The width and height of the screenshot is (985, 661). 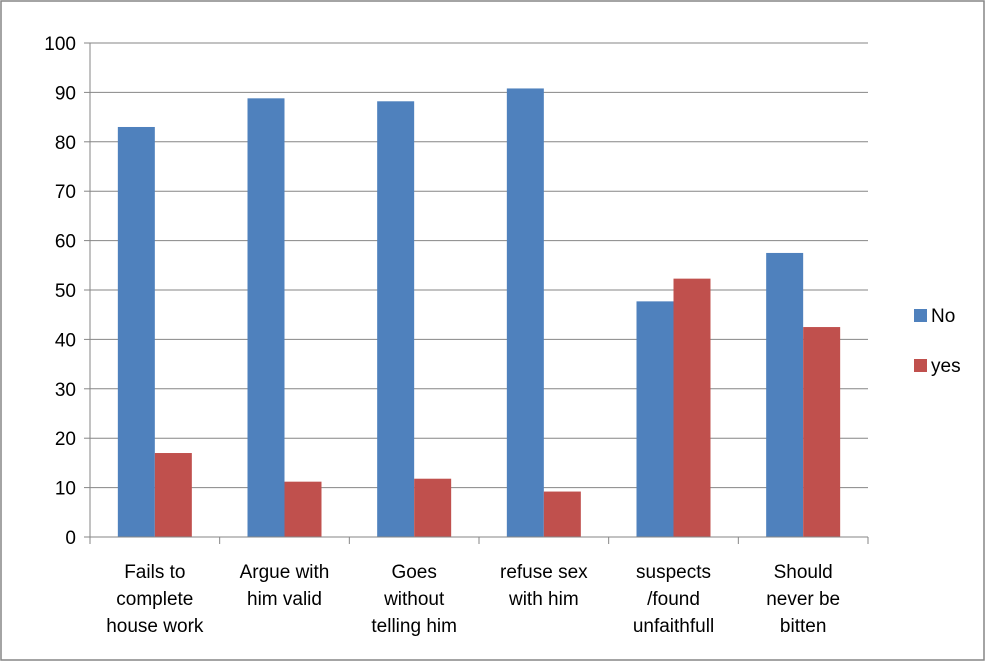 I want to click on x-category-label: him valid, so click(x=284, y=599).